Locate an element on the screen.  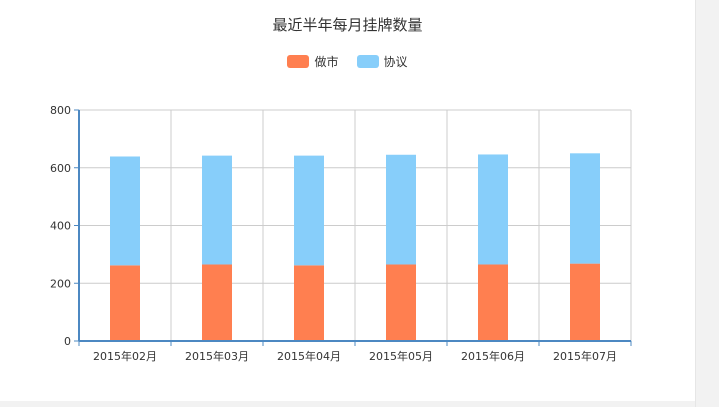
x-tick-label-5: 2015年07月 is located at coordinates (585, 356).